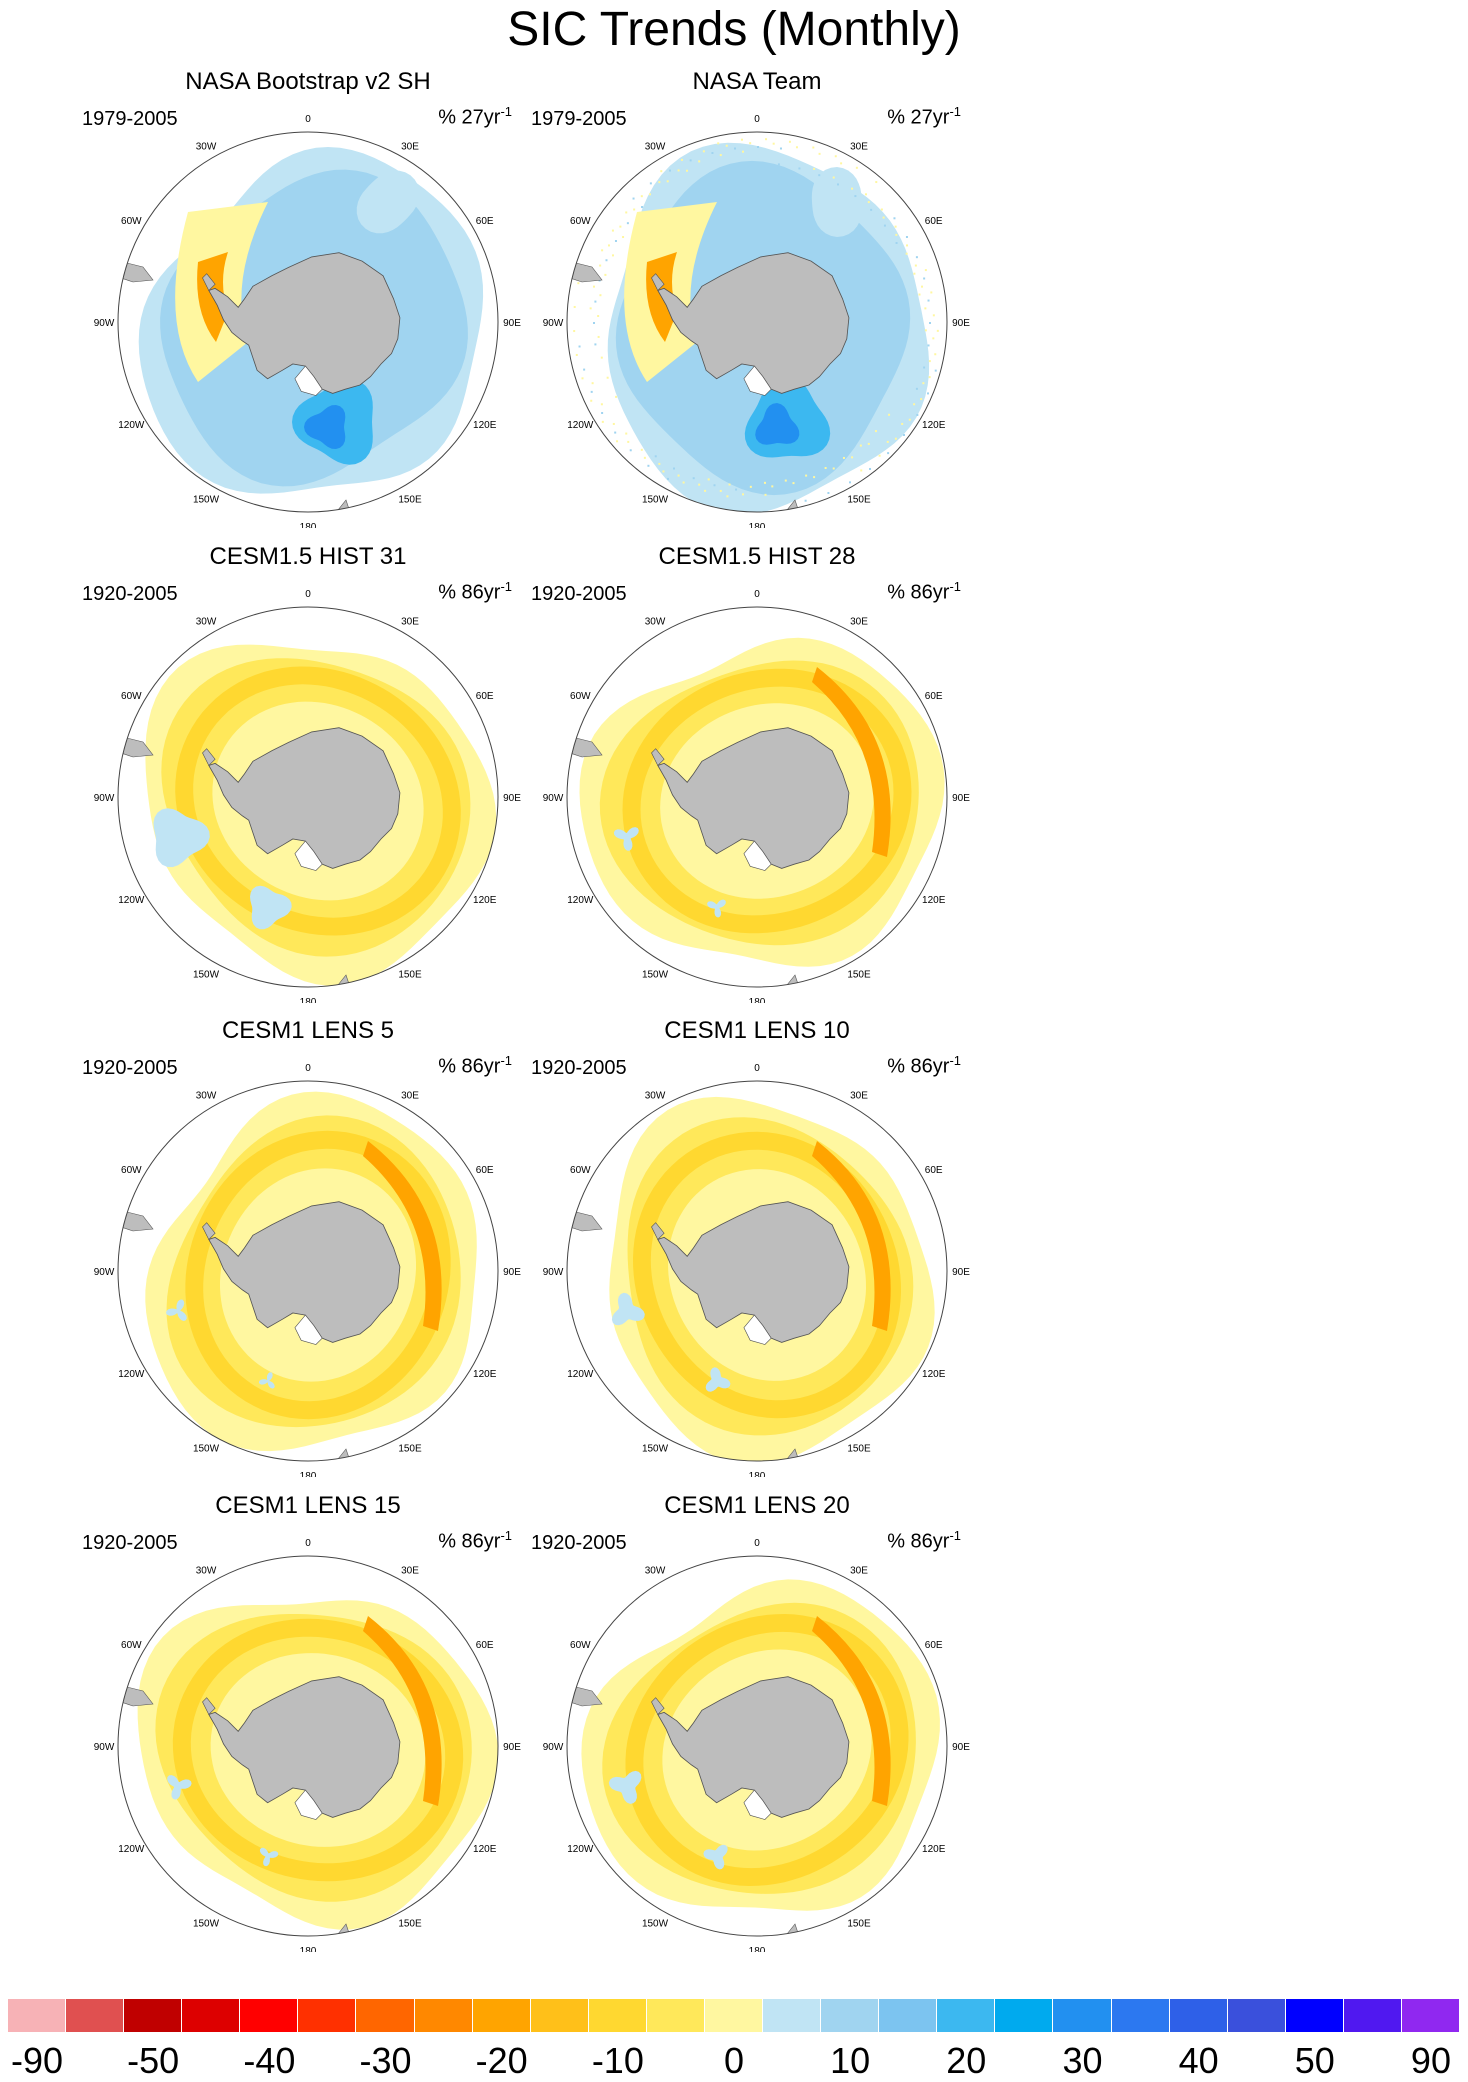 This screenshot has width=1468, height=2082. Describe the element at coordinates (757, 1505) in the screenshot. I see `panel-title: CESM1 LENS 20` at that location.